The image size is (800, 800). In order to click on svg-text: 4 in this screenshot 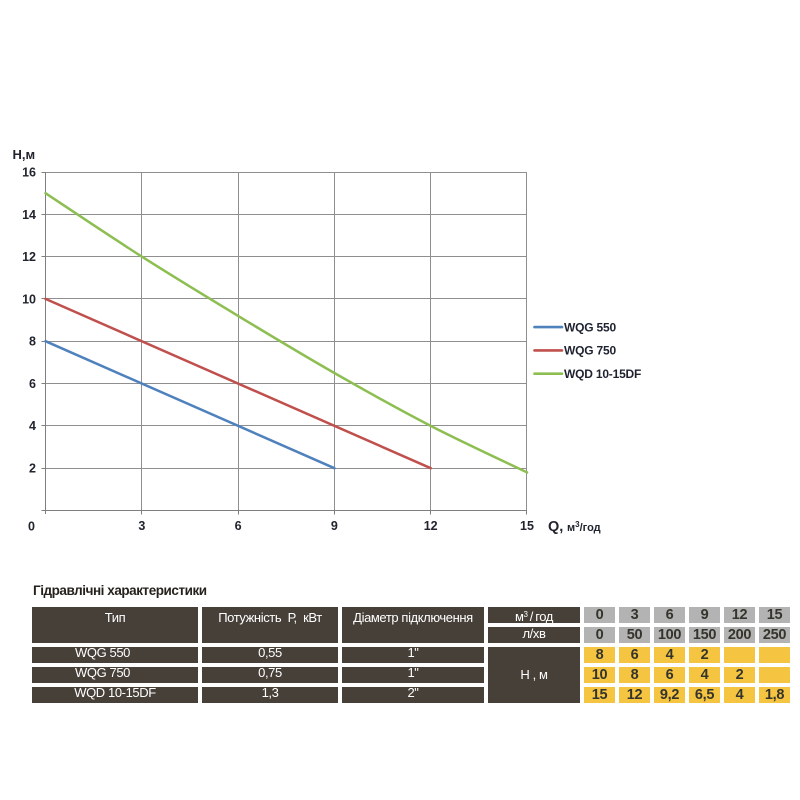, I will do `click(32, 426)`.